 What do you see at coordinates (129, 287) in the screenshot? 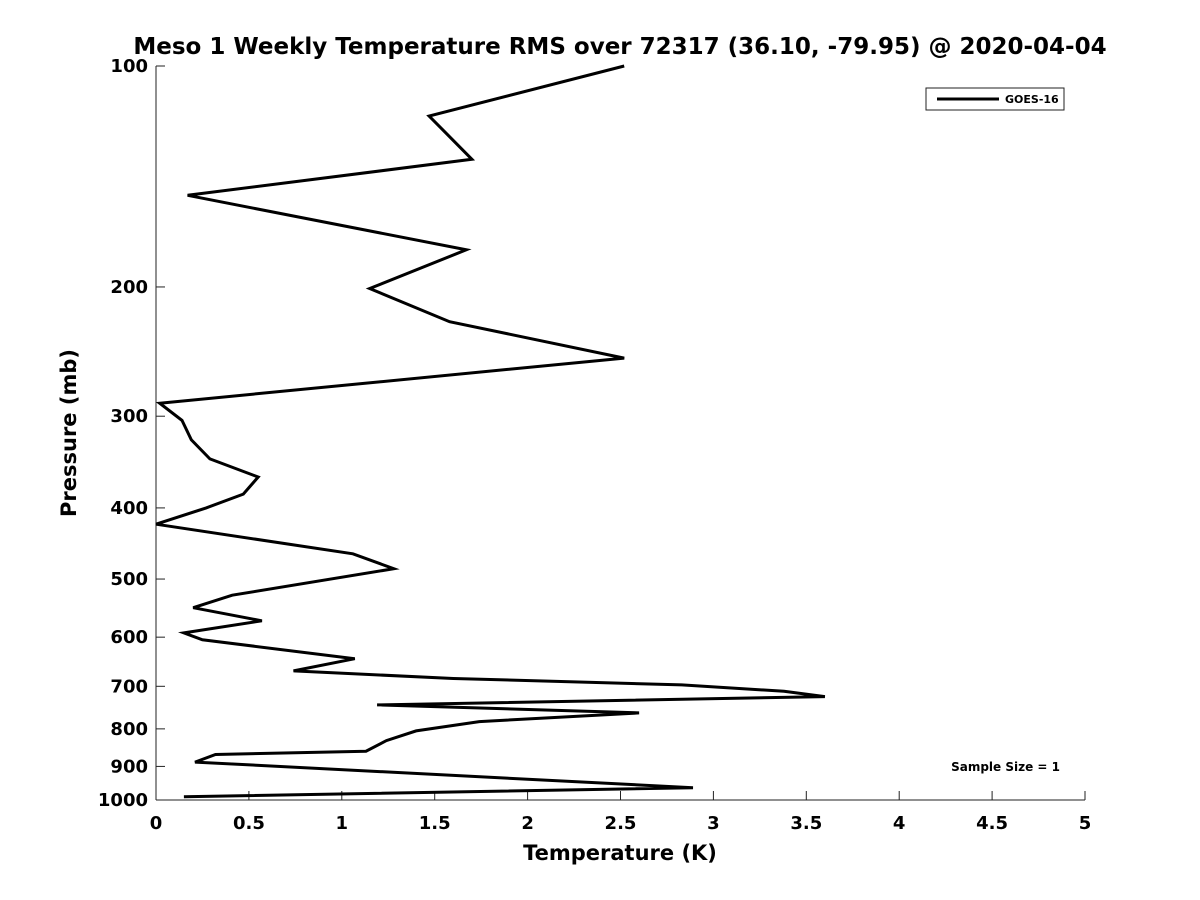
I see `y-tick-label: 200` at bounding box center [129, 287].